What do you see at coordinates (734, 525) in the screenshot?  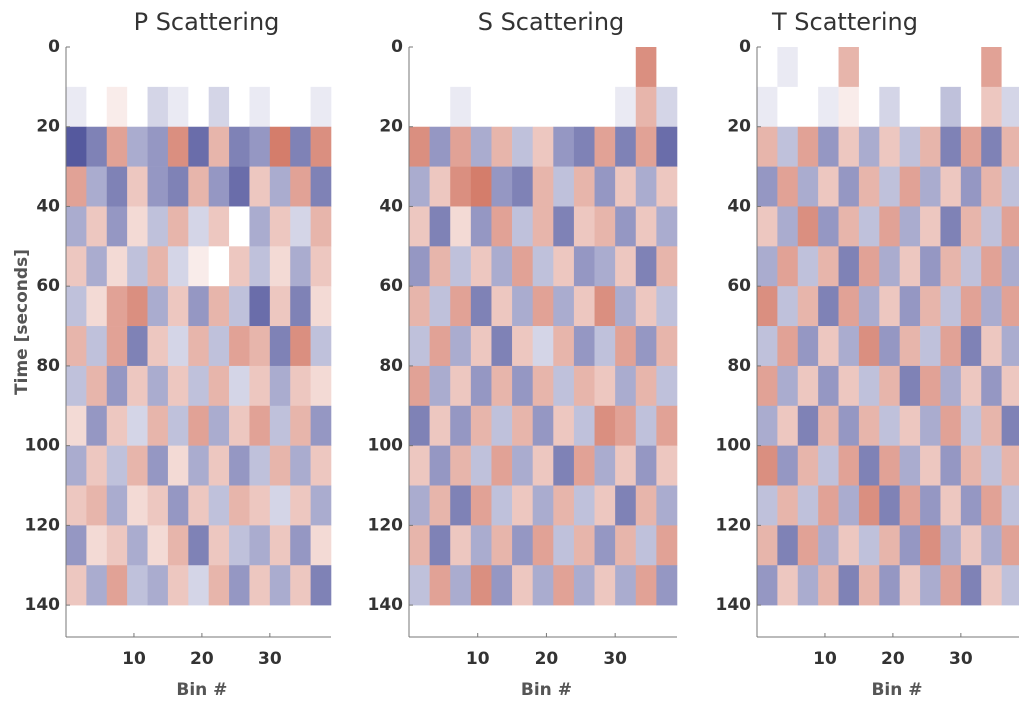 I see `y-tick-label: 120` at bounding box center [734, 525].